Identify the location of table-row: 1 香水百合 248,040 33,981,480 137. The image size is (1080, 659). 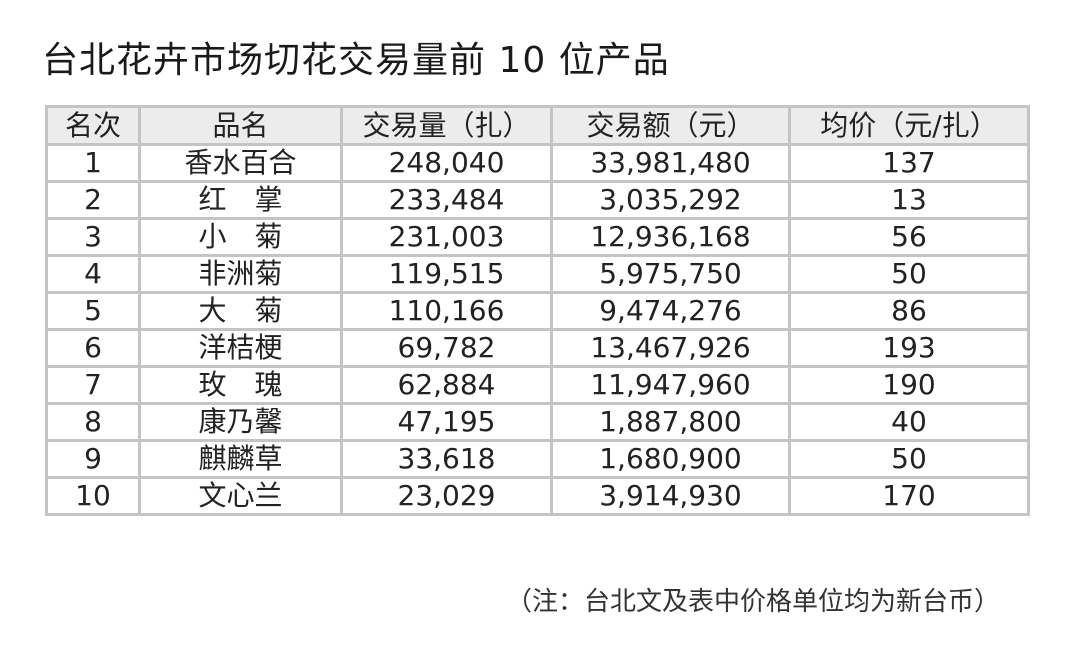
(537, 163).